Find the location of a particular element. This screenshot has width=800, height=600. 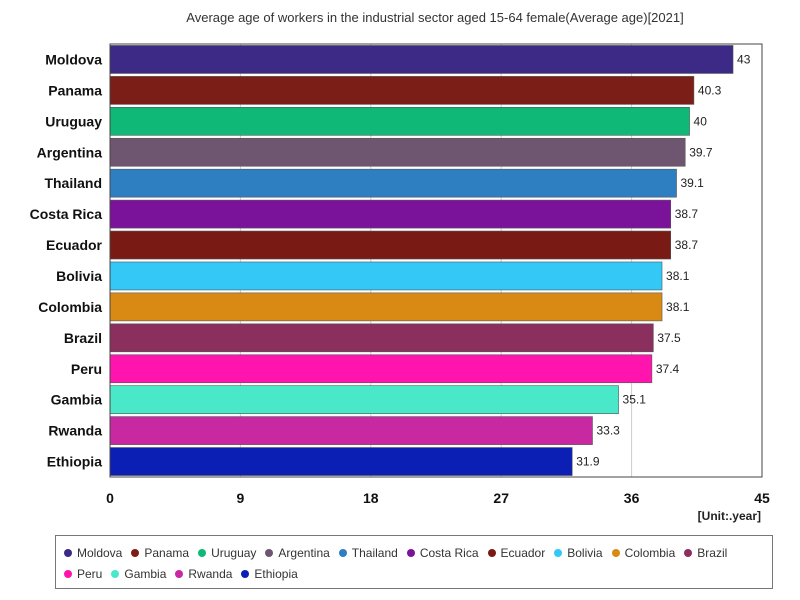

legend-label: Ethiopia is located at coordinates (276, 573).